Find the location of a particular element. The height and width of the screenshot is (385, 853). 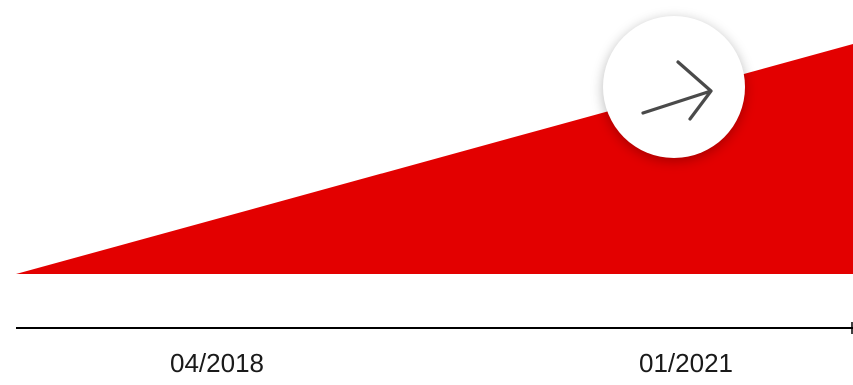

next-arrow-button is located at coordinates (674, 87).